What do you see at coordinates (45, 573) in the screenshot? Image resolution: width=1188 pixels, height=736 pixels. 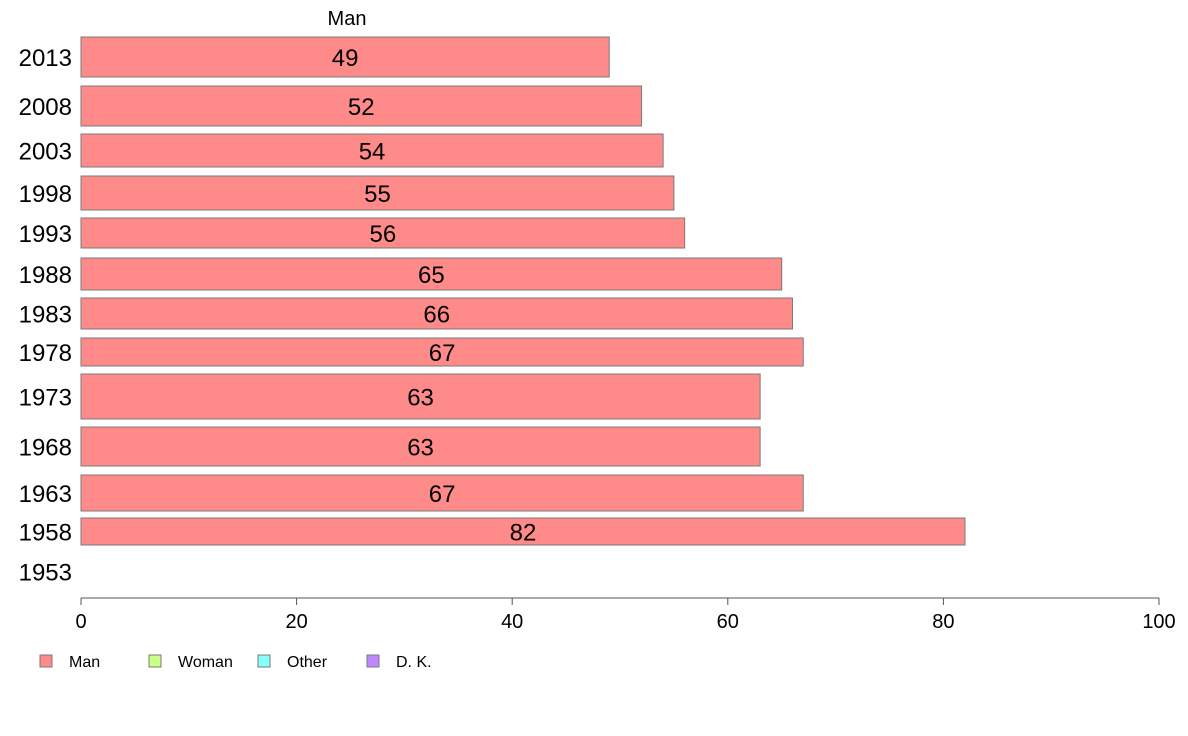 I see `y-tick-label: 1953` at bounding box center [45, 573].